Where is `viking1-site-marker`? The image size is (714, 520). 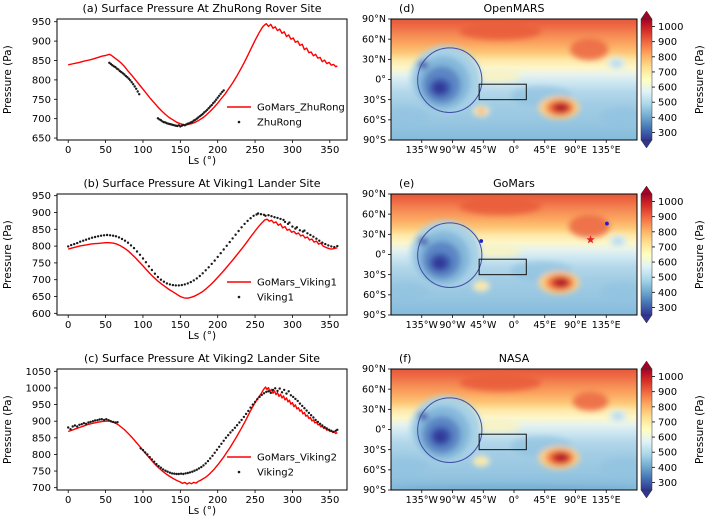
viking1-site-marker is located at coordinates (481, 241).